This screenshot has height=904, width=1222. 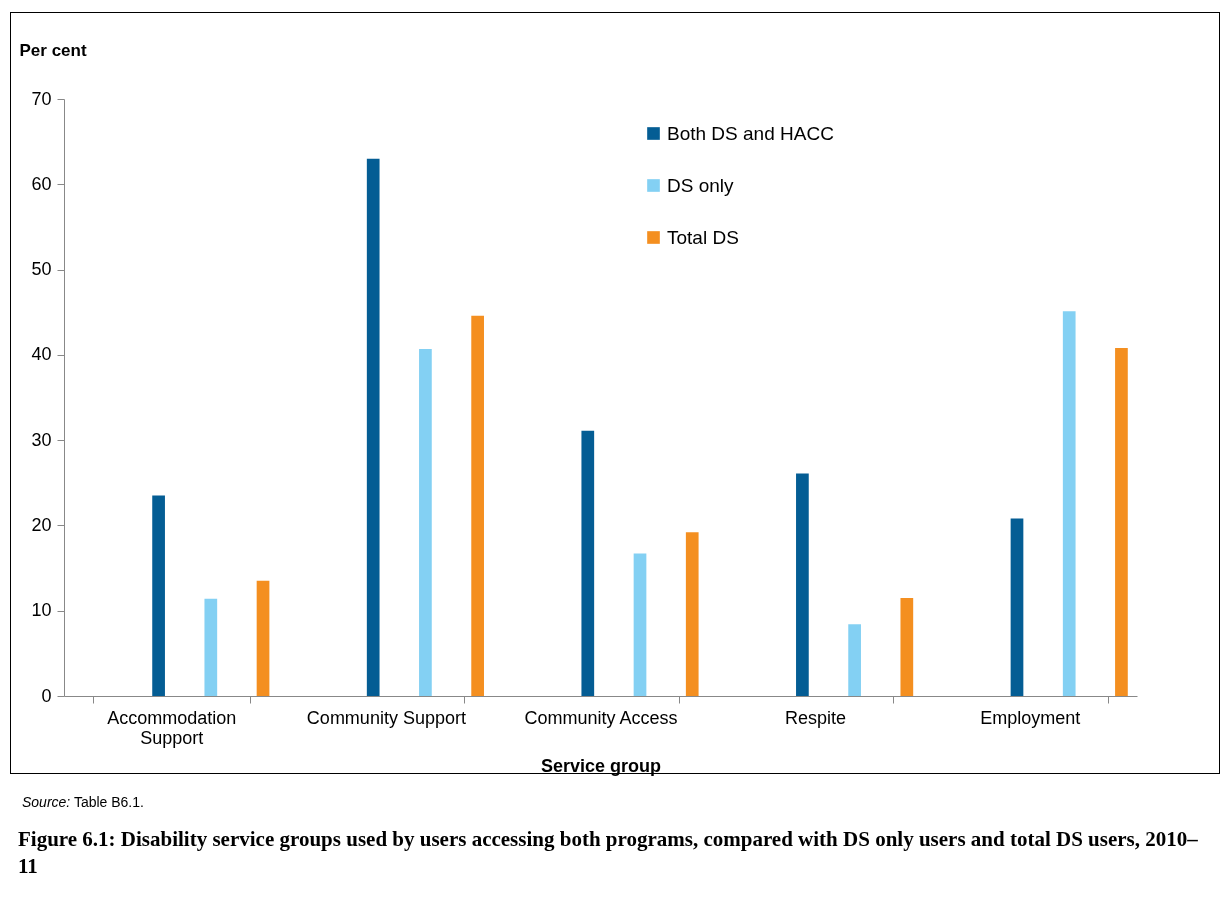 What do you see at coordinates (41, 269) in the screenshot?
I see `y-tick-label: 50` at bounding box center [41, 269].